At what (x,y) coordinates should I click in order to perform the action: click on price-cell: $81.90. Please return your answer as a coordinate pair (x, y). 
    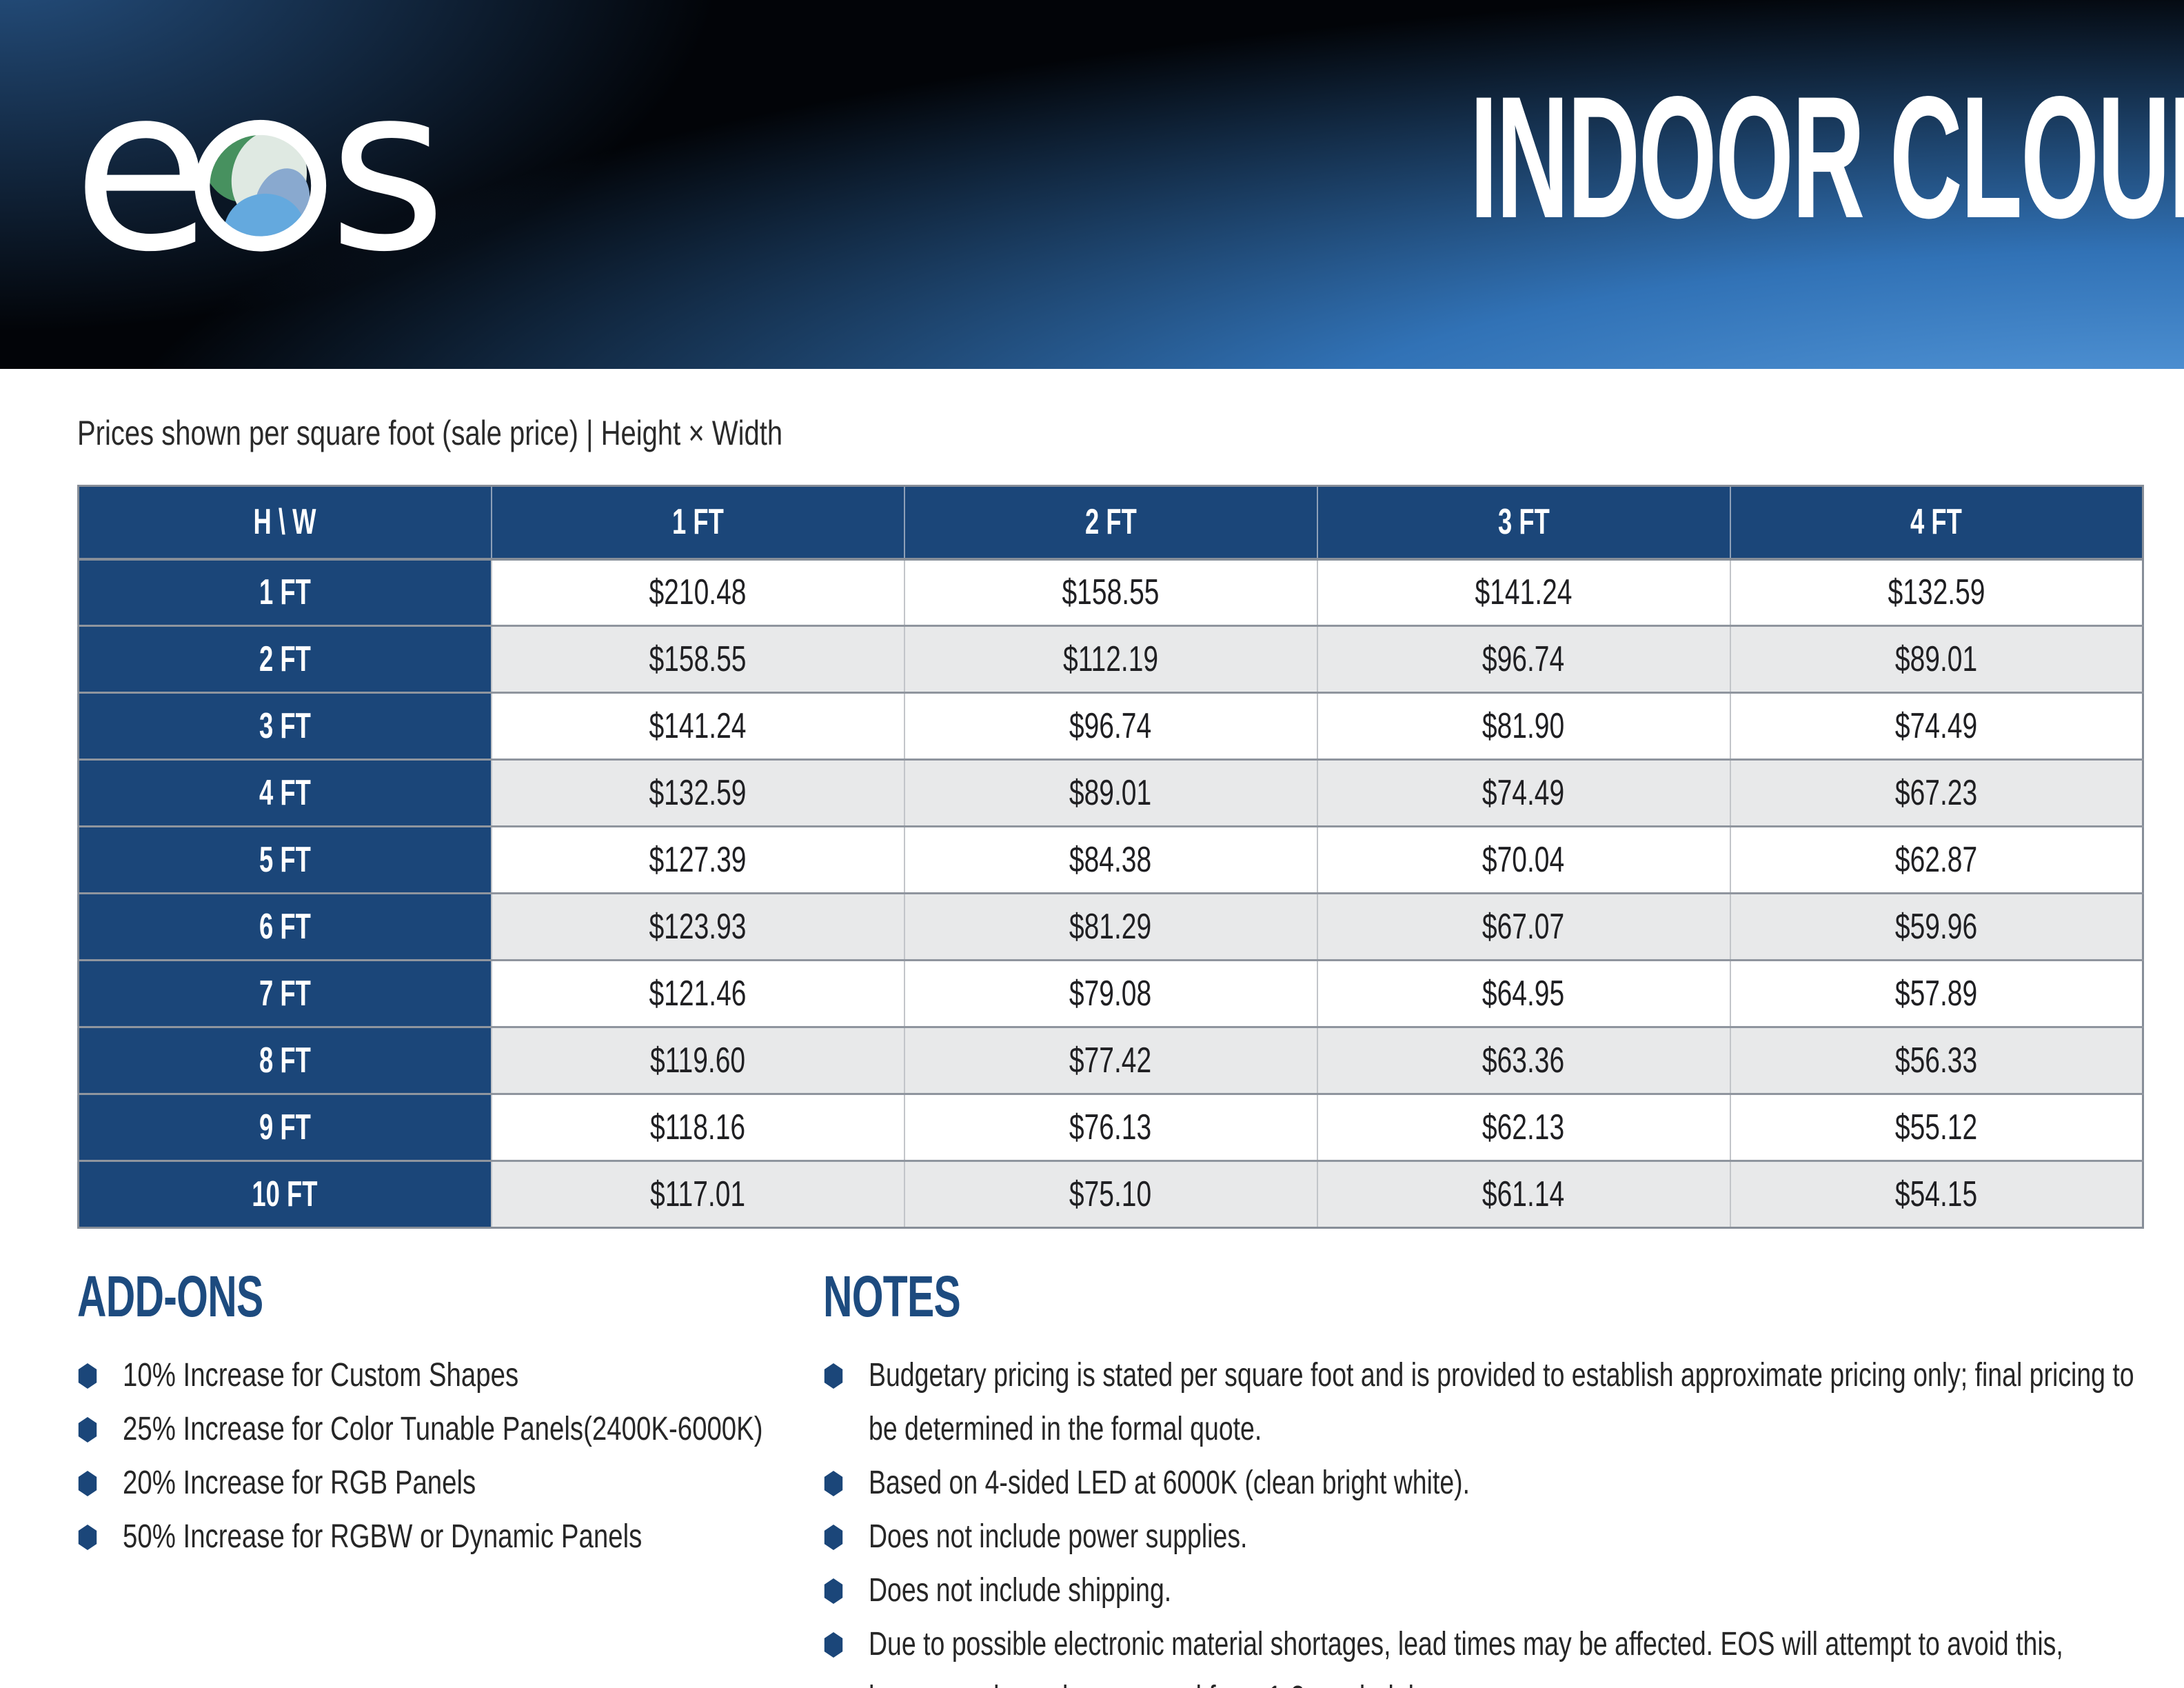
    Looking at the image, I should click on (1523, 726).